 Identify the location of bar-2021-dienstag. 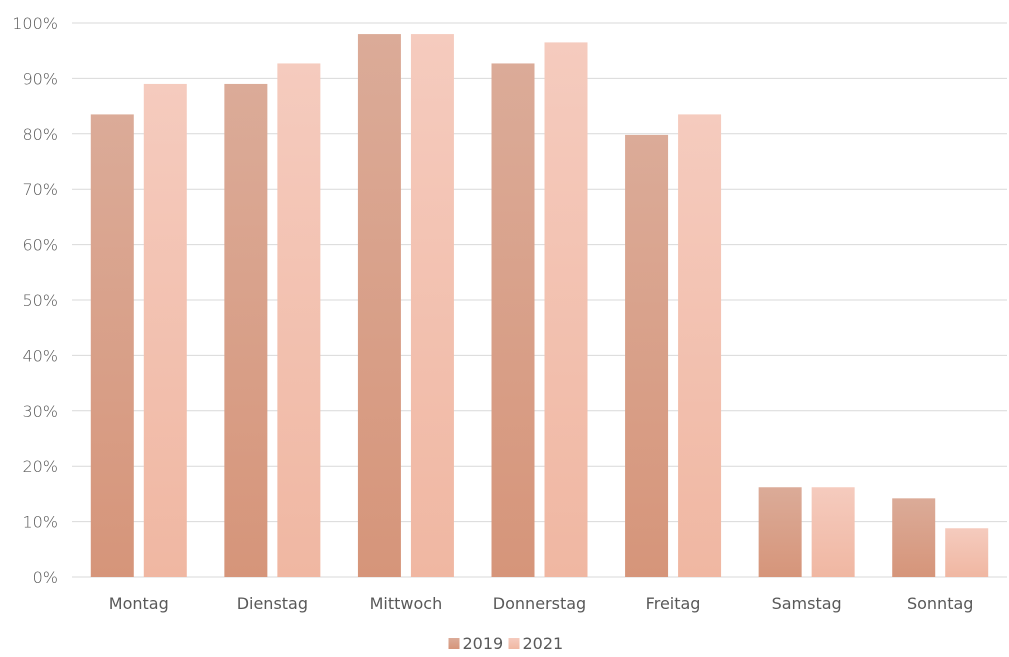
(299, 320).